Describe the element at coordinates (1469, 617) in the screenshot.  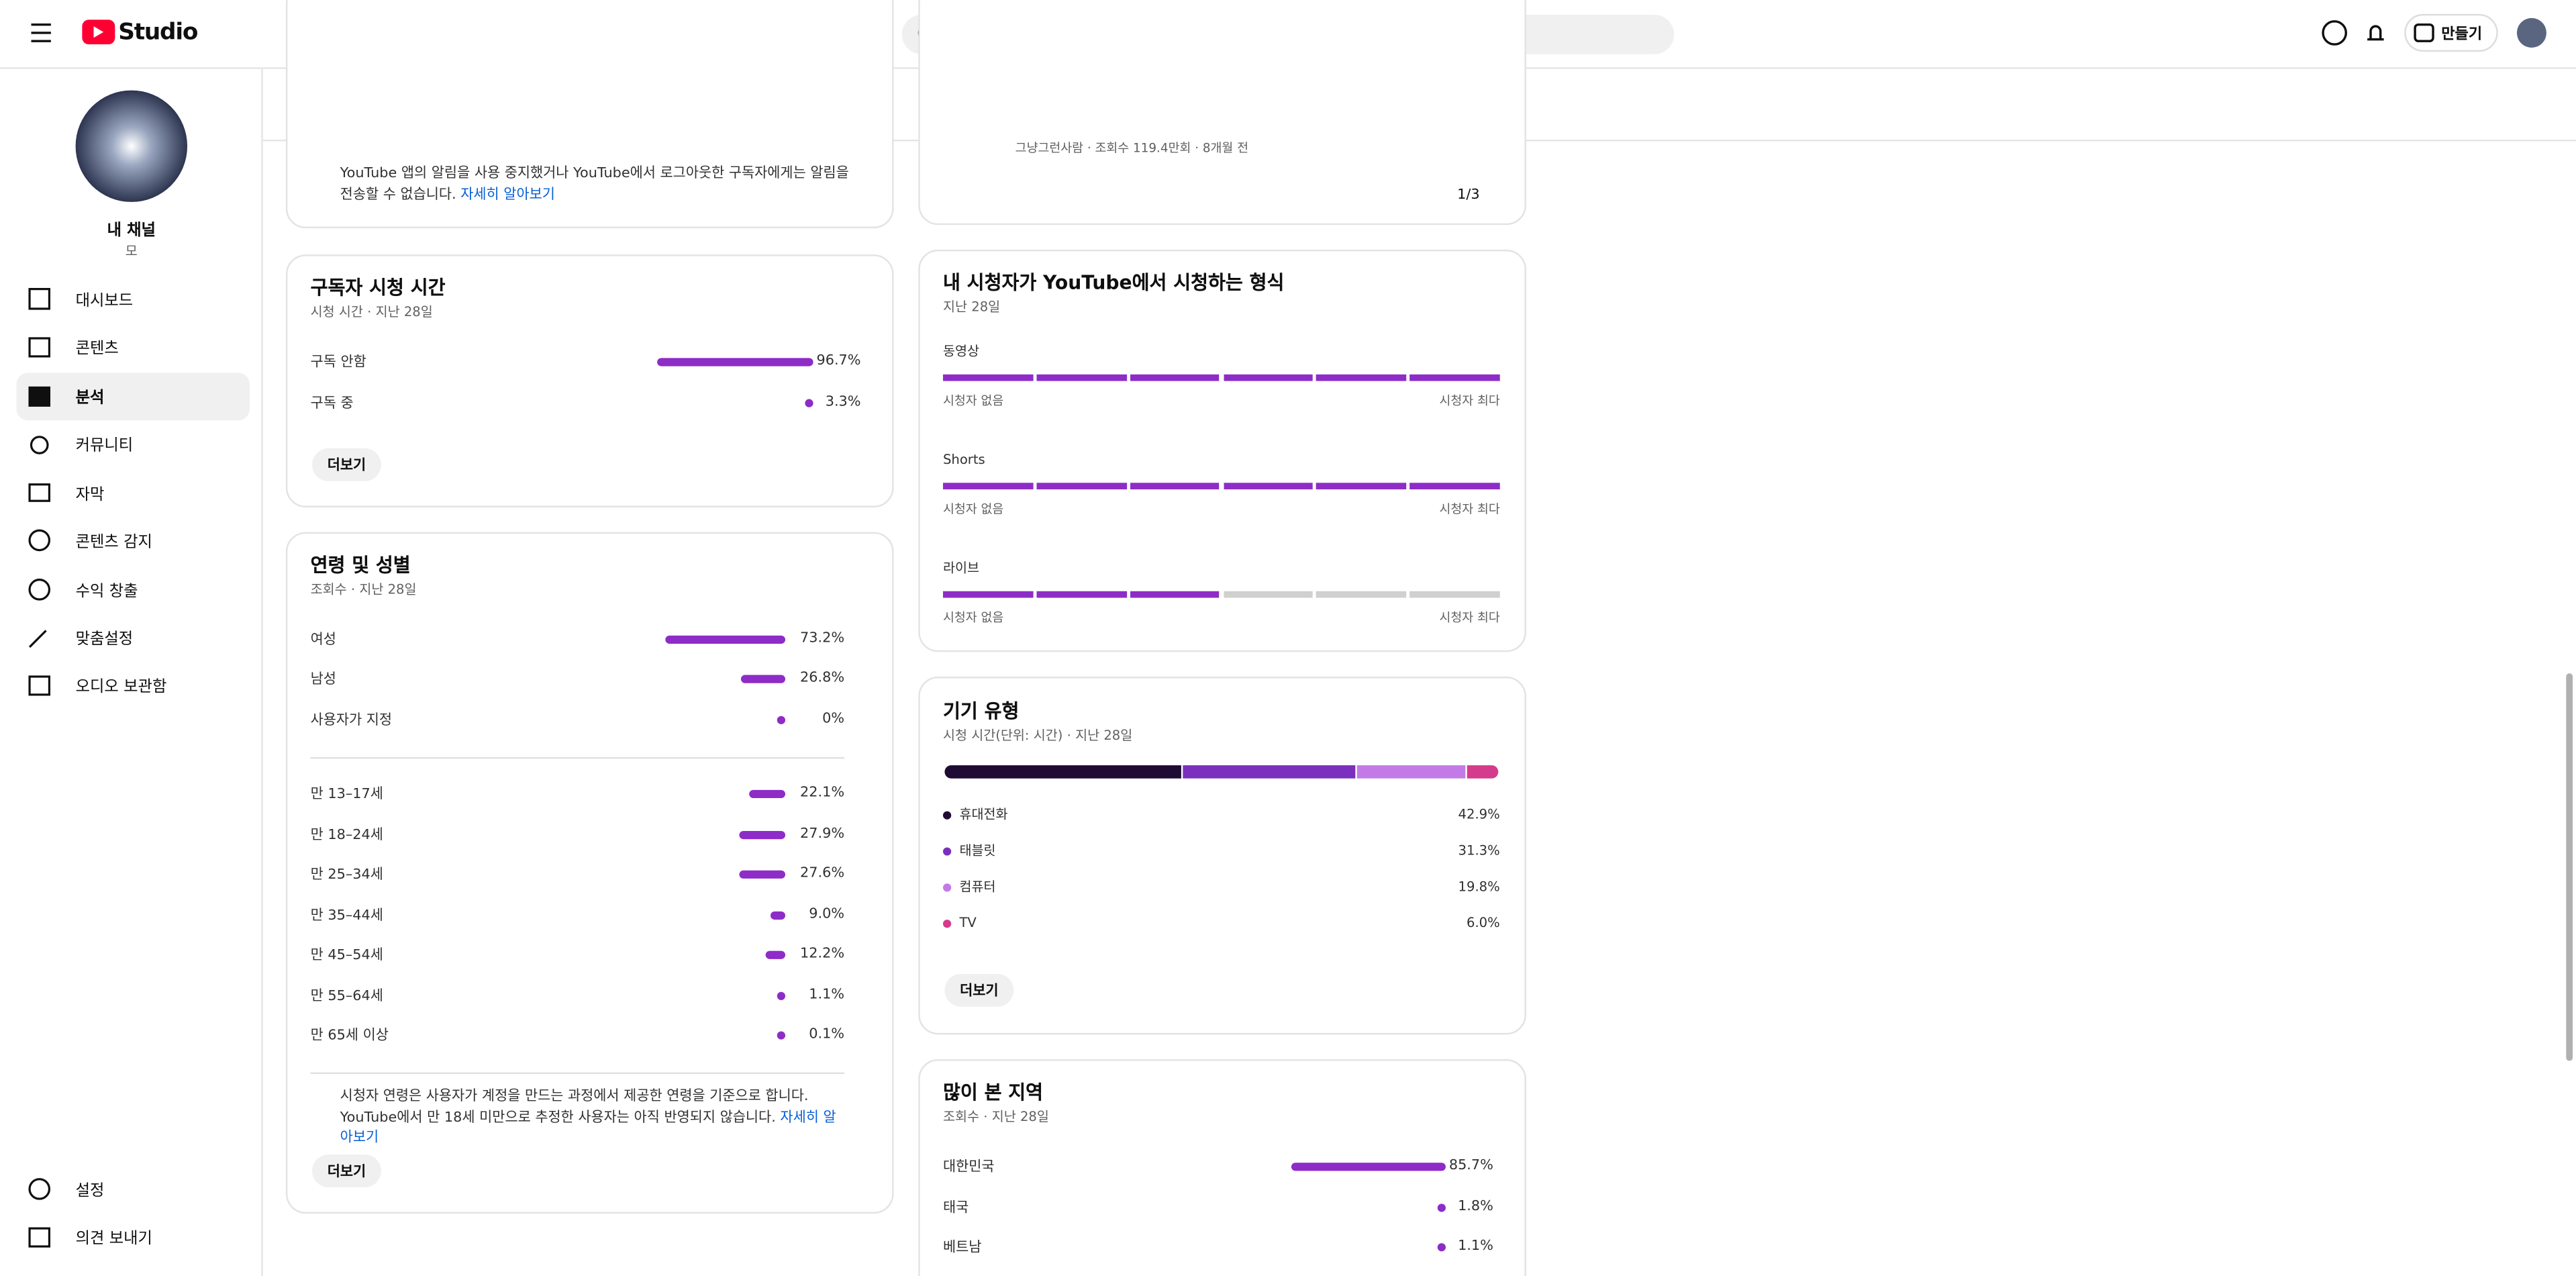
I see `max-label: 시청자 최다` at that location.